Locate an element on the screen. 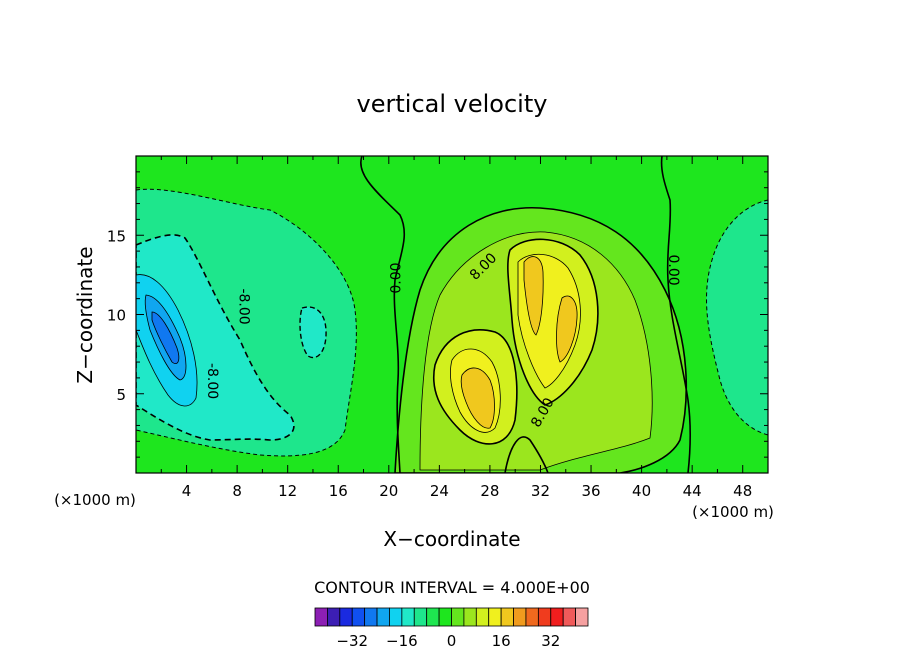  contour-interval-label: CONTOUR INTERVAL = 4.000E+00 is located at coordinates (452, 587).